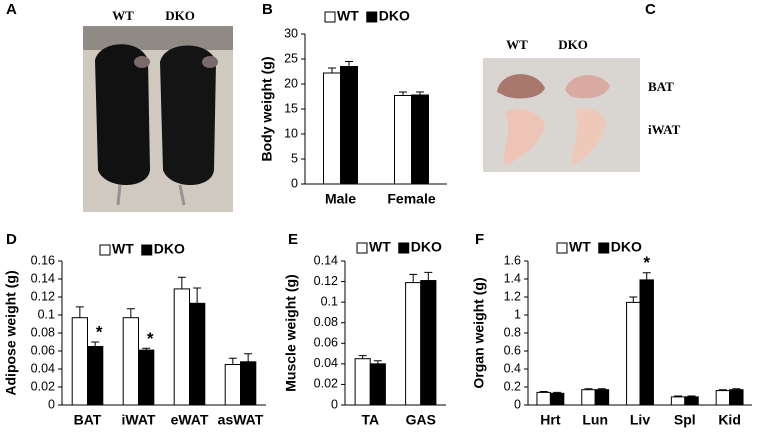 Image resolution: width=759 pixels, height=432 pixels. Describe the element at coordinates (291, 108) in the screenshot. I see `y-tick-label: 15` at that location.